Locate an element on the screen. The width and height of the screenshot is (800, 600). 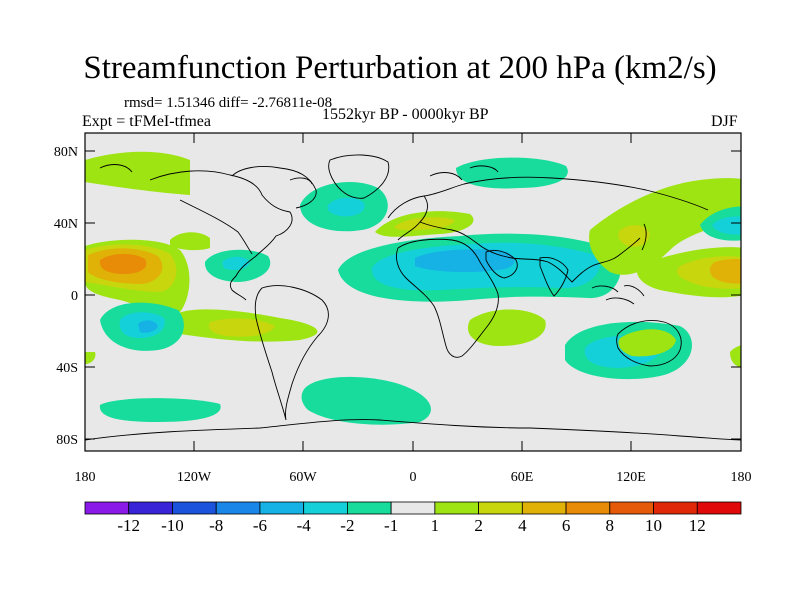
south-pacific-yellow is located at coordinates (241, 327).